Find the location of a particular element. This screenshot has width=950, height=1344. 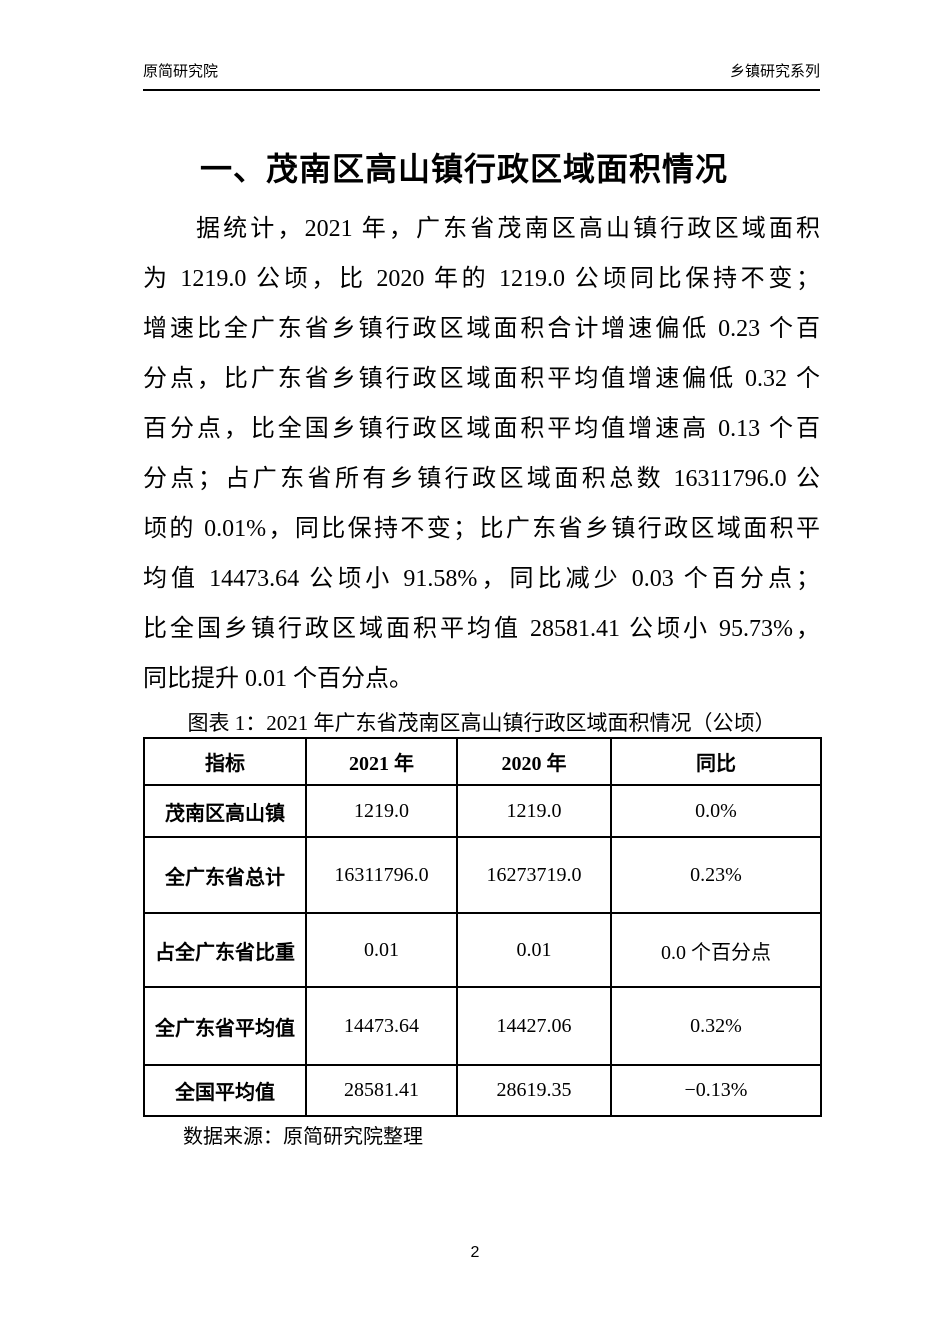

table-row: 全国平均值 28581.41 28619.35 −0.13% is located at coordinates (482, 1090).